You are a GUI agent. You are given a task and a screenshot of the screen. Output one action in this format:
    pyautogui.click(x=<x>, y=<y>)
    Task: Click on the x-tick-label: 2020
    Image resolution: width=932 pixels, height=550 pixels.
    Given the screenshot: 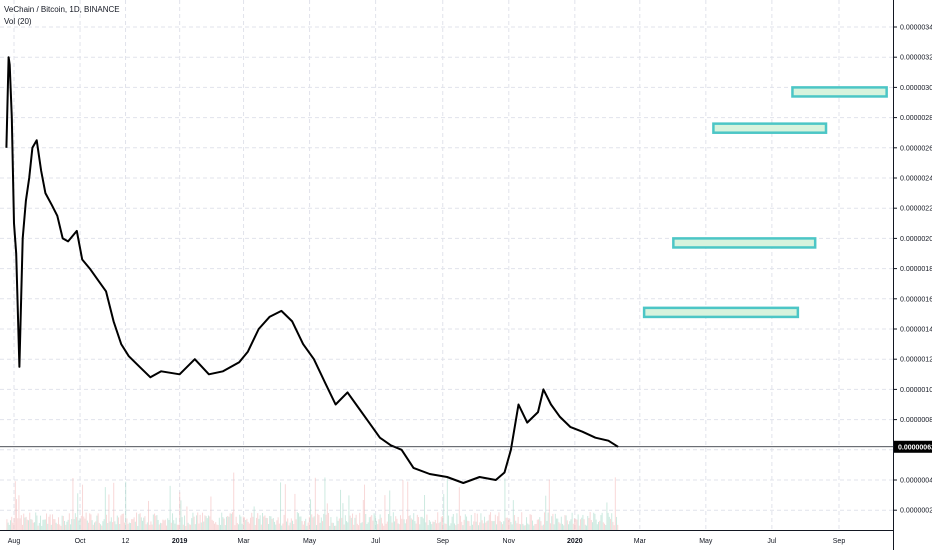 What is the action you would take?
    pyautogui.click(x=575, y=541)
    